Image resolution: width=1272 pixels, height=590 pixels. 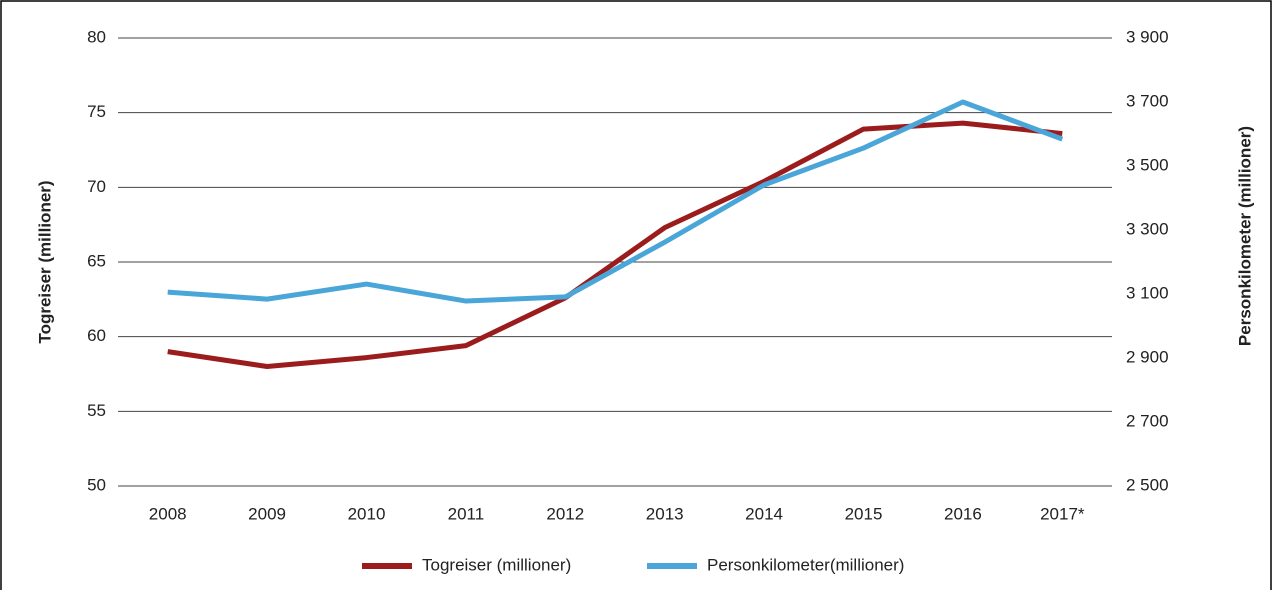 What do you see at coordinates (1147, 100) in the screenshot?
I see `y2-tick-label: 3 700` at bounding box center [1147, 100].